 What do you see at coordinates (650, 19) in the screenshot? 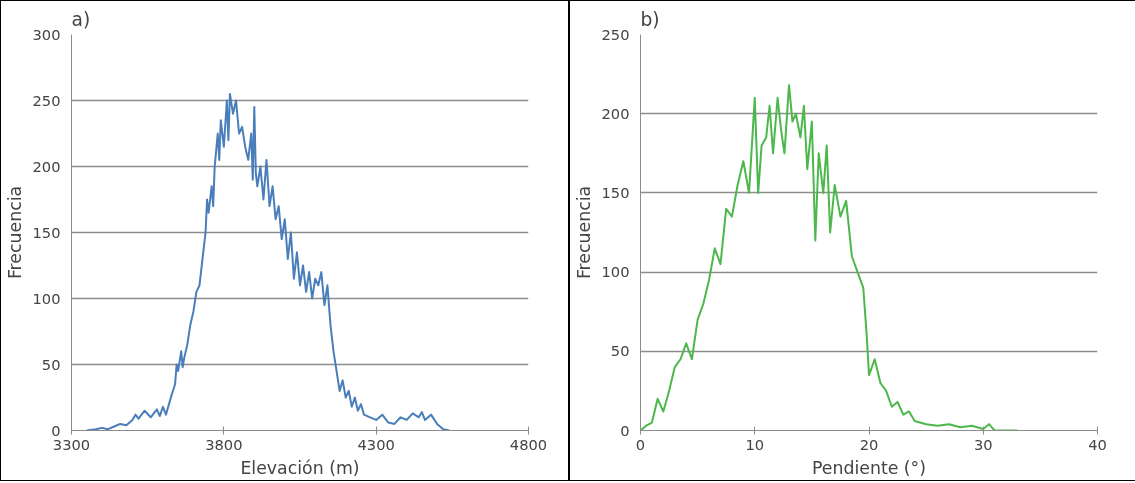
I see `chart-title: b)` at bounding box center [650, 19].